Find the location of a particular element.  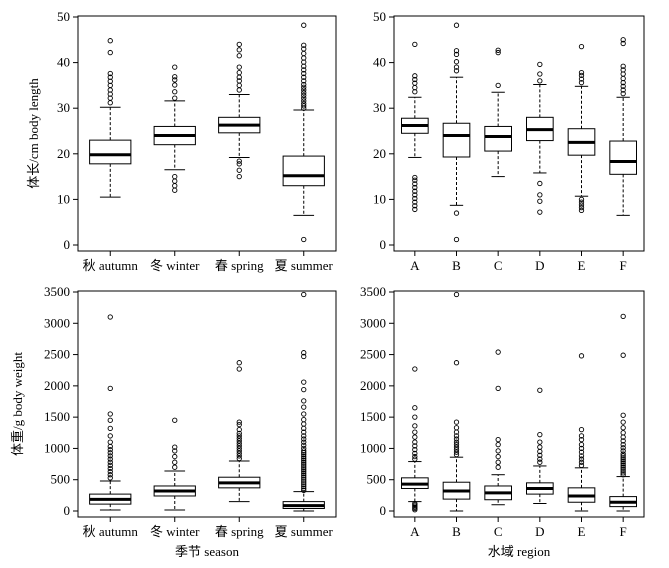

x-axis-title: 水域 region is located at coordinates (519, 551).